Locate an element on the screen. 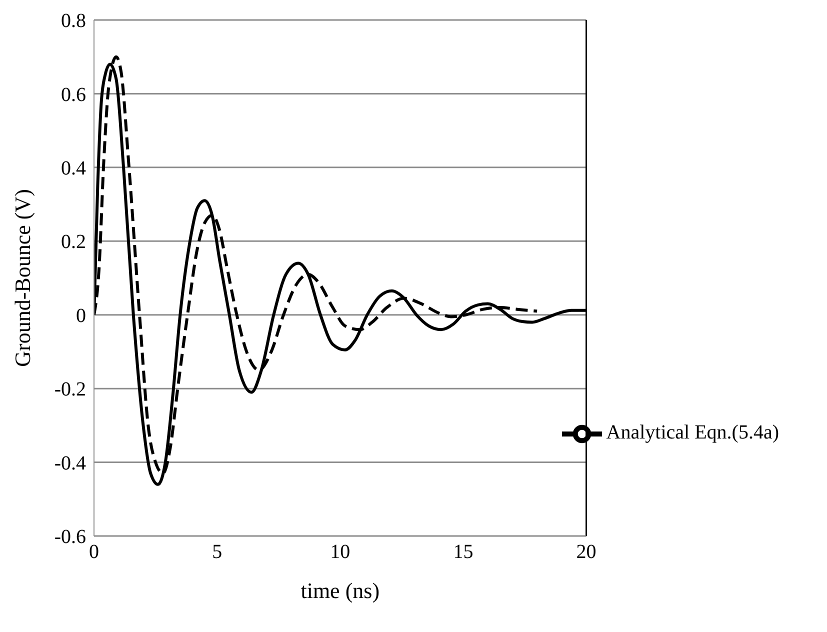 Image resolution: width=827 pixels, height=632 pixels. y-tick-label: 0 is located at coordinates (81, 315).